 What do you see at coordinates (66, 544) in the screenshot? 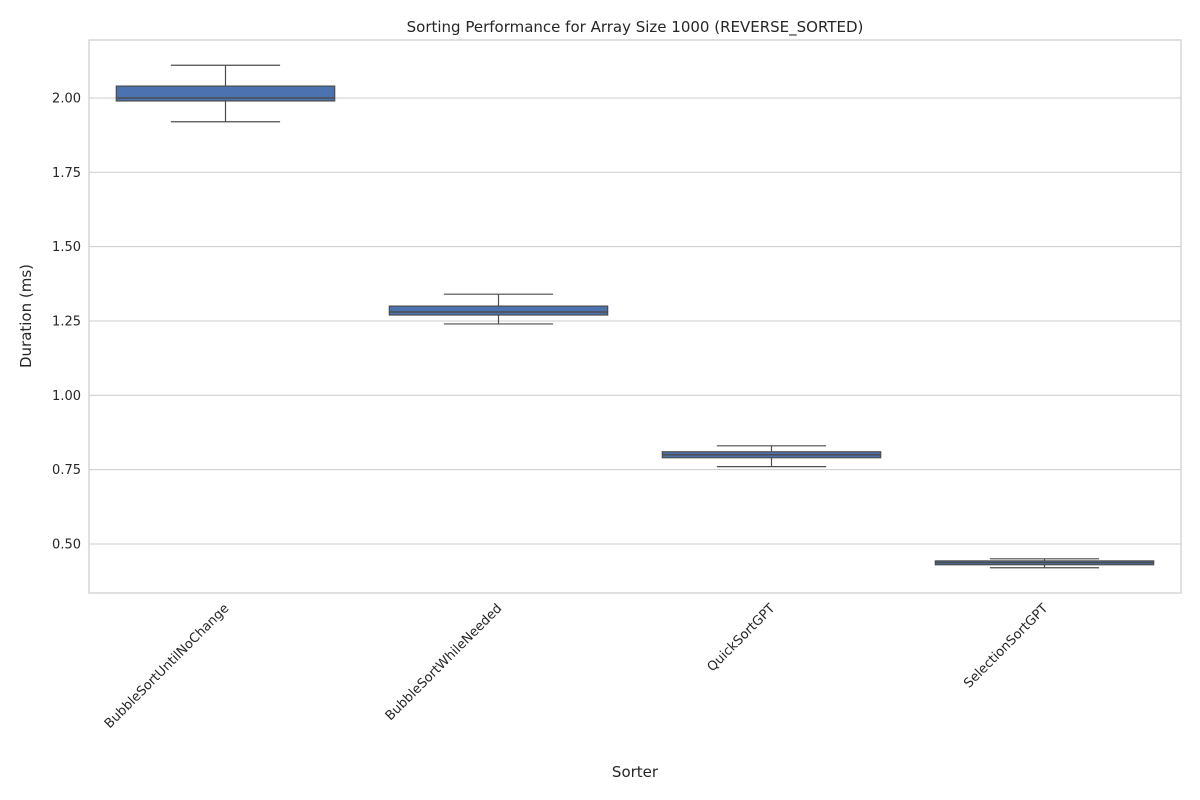
I see `y-tick-label: 0.50` at bounding box center [66, 544].